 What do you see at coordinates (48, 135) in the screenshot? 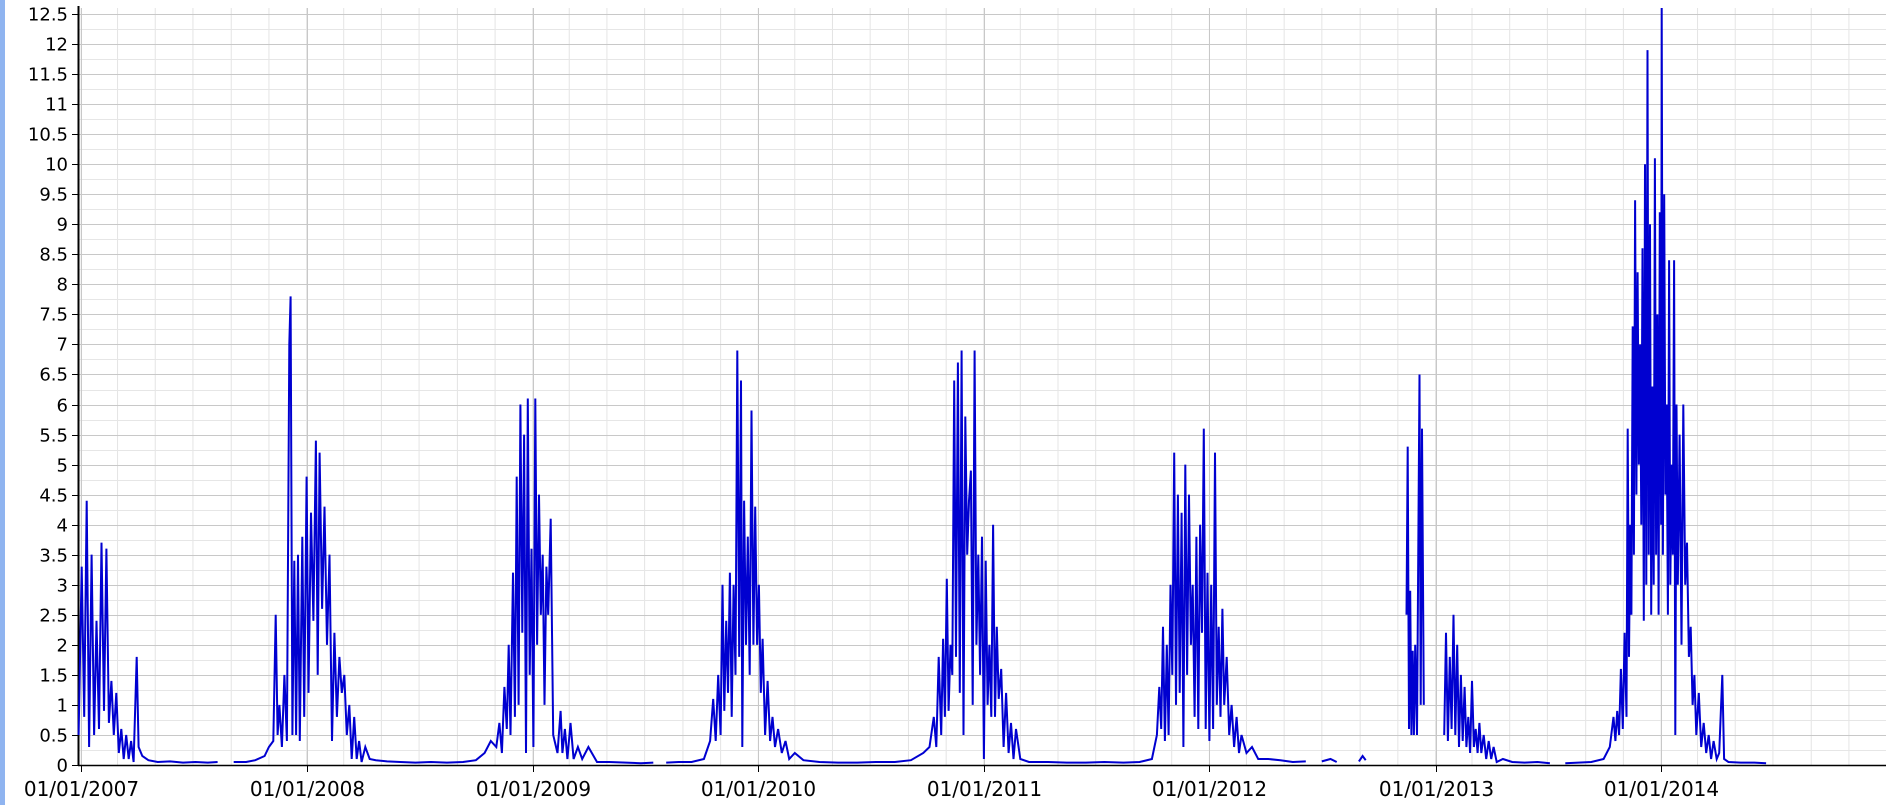
I see `y-tick-label: 10.5` at bounding box center [48, 135].